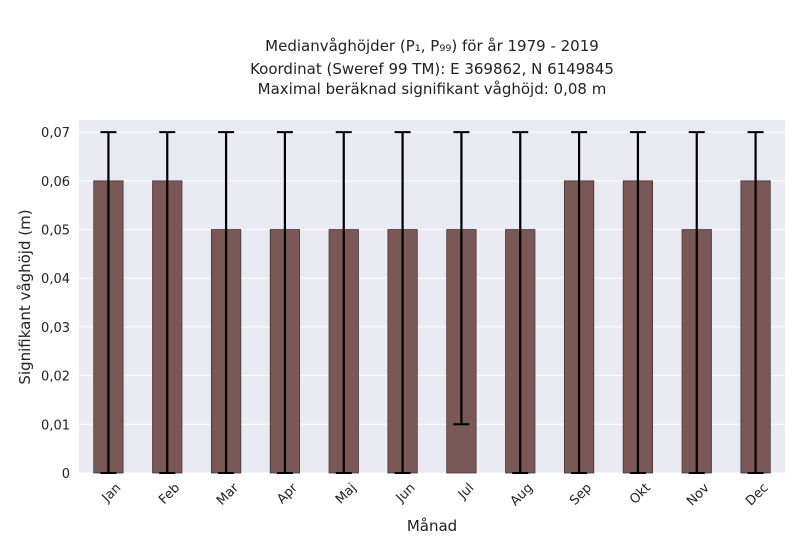 The width and height of the screenshot is (800, 550). I want to click on error-bar-aug, so click(520, 302).